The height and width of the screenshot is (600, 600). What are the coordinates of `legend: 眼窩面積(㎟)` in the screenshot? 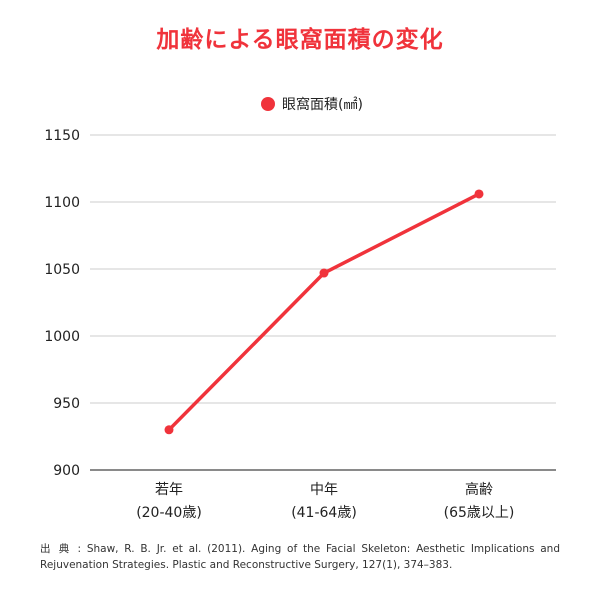 It's located at (312, 104).